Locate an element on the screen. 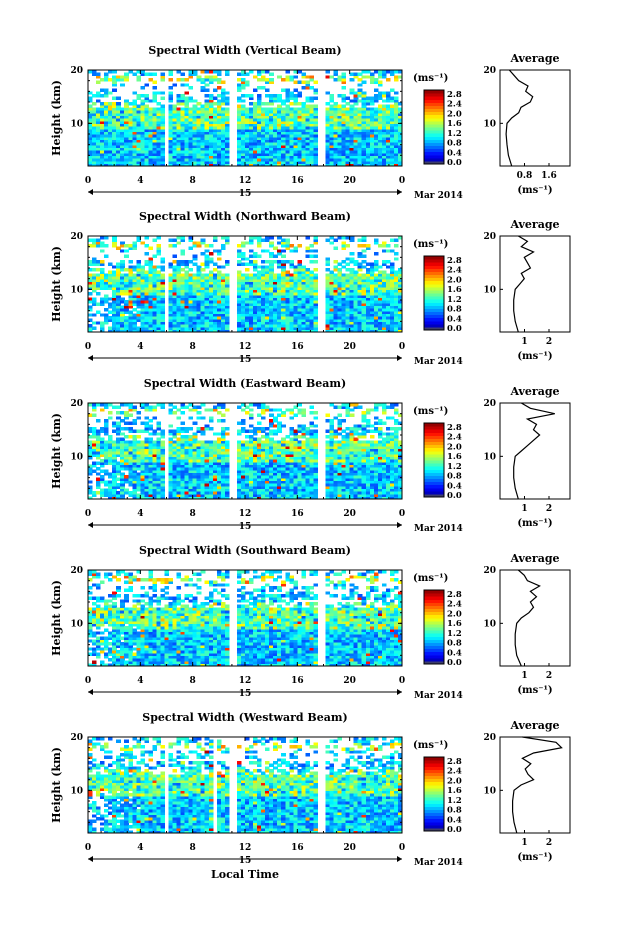  y-axis-label: Height (km) is located at coordinates (56, 284).